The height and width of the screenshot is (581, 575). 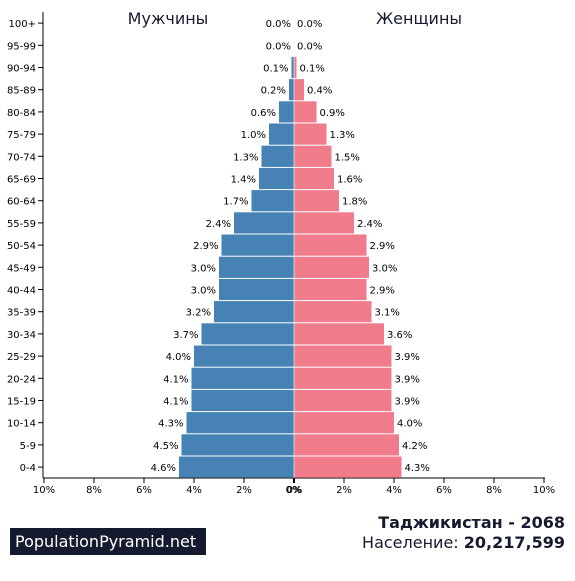 What do you see at coordinates (347, 157) in the screenshot?
I see `data-label-female: 1.5%` at bounding box center [347, 157].